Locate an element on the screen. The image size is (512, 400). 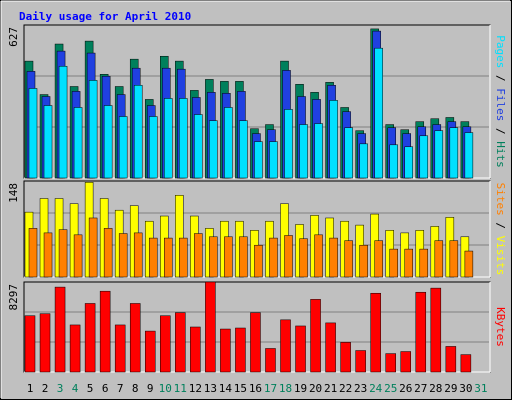
x-tick-label: 29 is located at coordinates (450, 388).